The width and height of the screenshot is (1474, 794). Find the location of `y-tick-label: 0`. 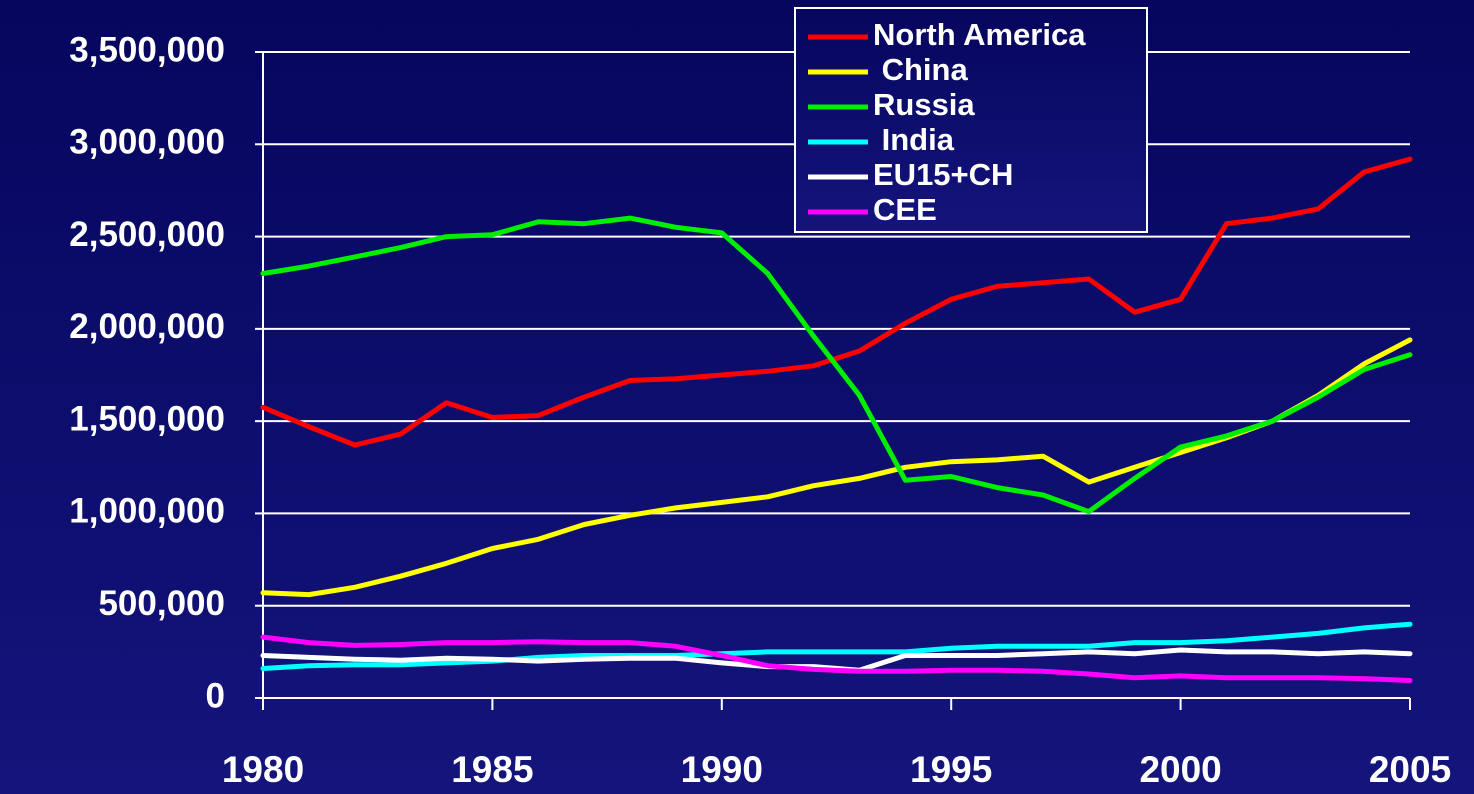

y-tick-label: 0 is located at coordinates (215, 695).